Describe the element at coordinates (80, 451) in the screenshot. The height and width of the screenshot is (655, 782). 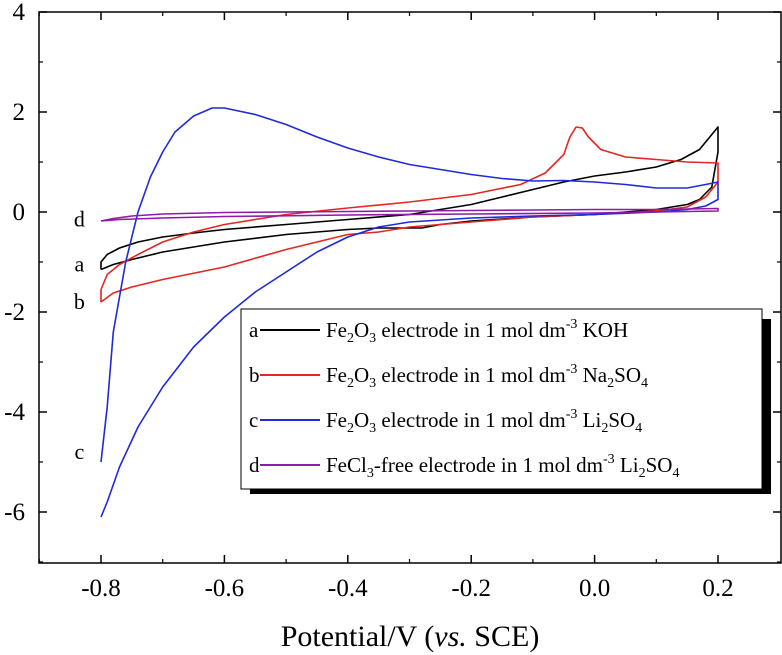
I see `curve-letter-c: c` at that location.